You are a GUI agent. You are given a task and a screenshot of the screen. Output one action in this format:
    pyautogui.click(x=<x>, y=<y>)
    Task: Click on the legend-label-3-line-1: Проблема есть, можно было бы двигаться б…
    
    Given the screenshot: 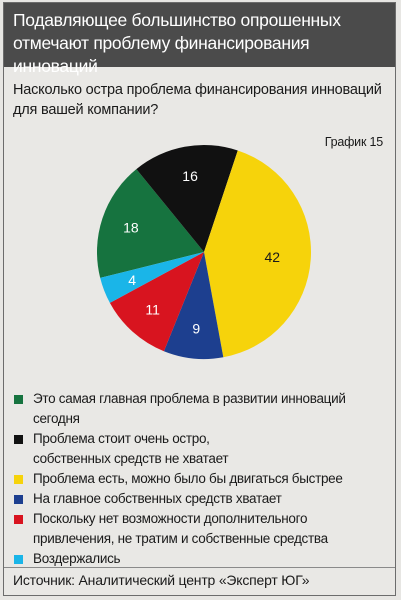 What is the action you would take?
    pyautogui.click(x=188, y=478)
    